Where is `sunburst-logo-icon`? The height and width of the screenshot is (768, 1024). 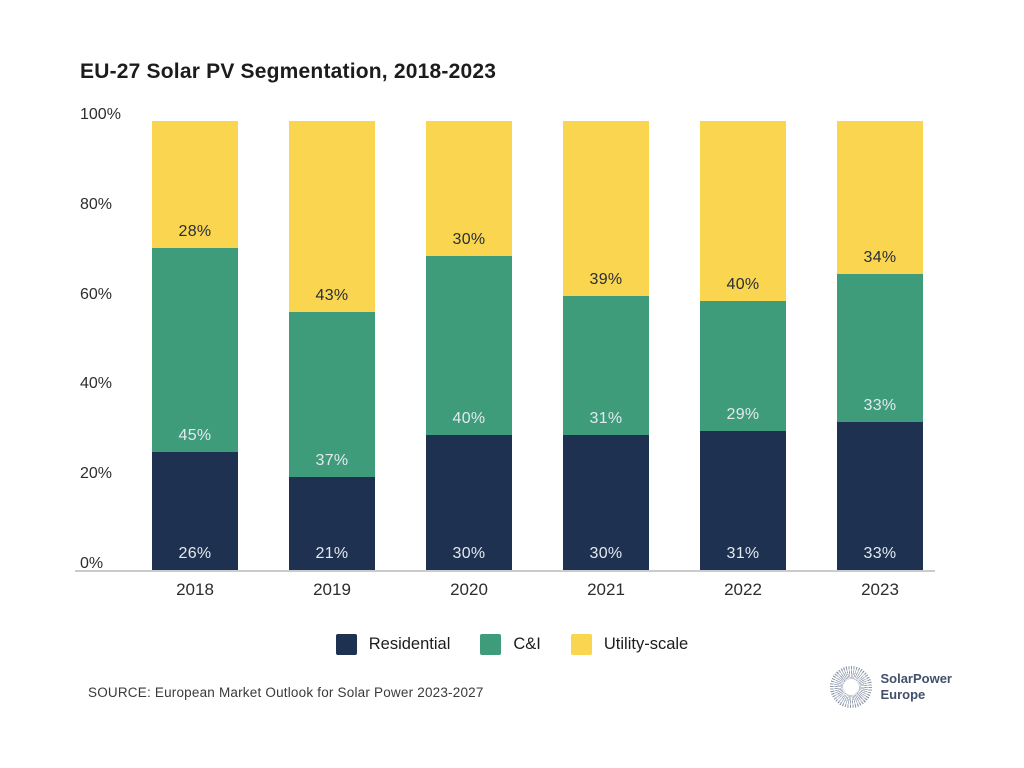 sunburst-logo-icon is located at coordinates (851, 687).